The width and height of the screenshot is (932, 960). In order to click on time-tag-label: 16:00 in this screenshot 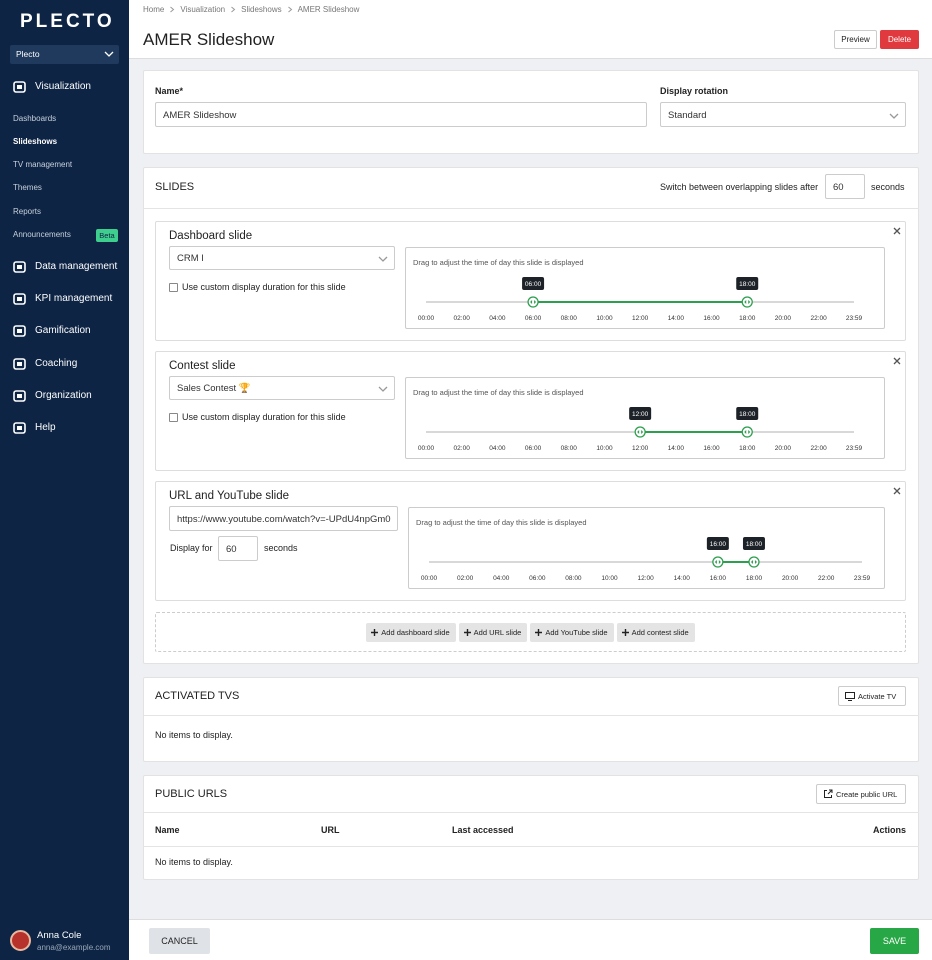, I will do `click(718, 544)`.